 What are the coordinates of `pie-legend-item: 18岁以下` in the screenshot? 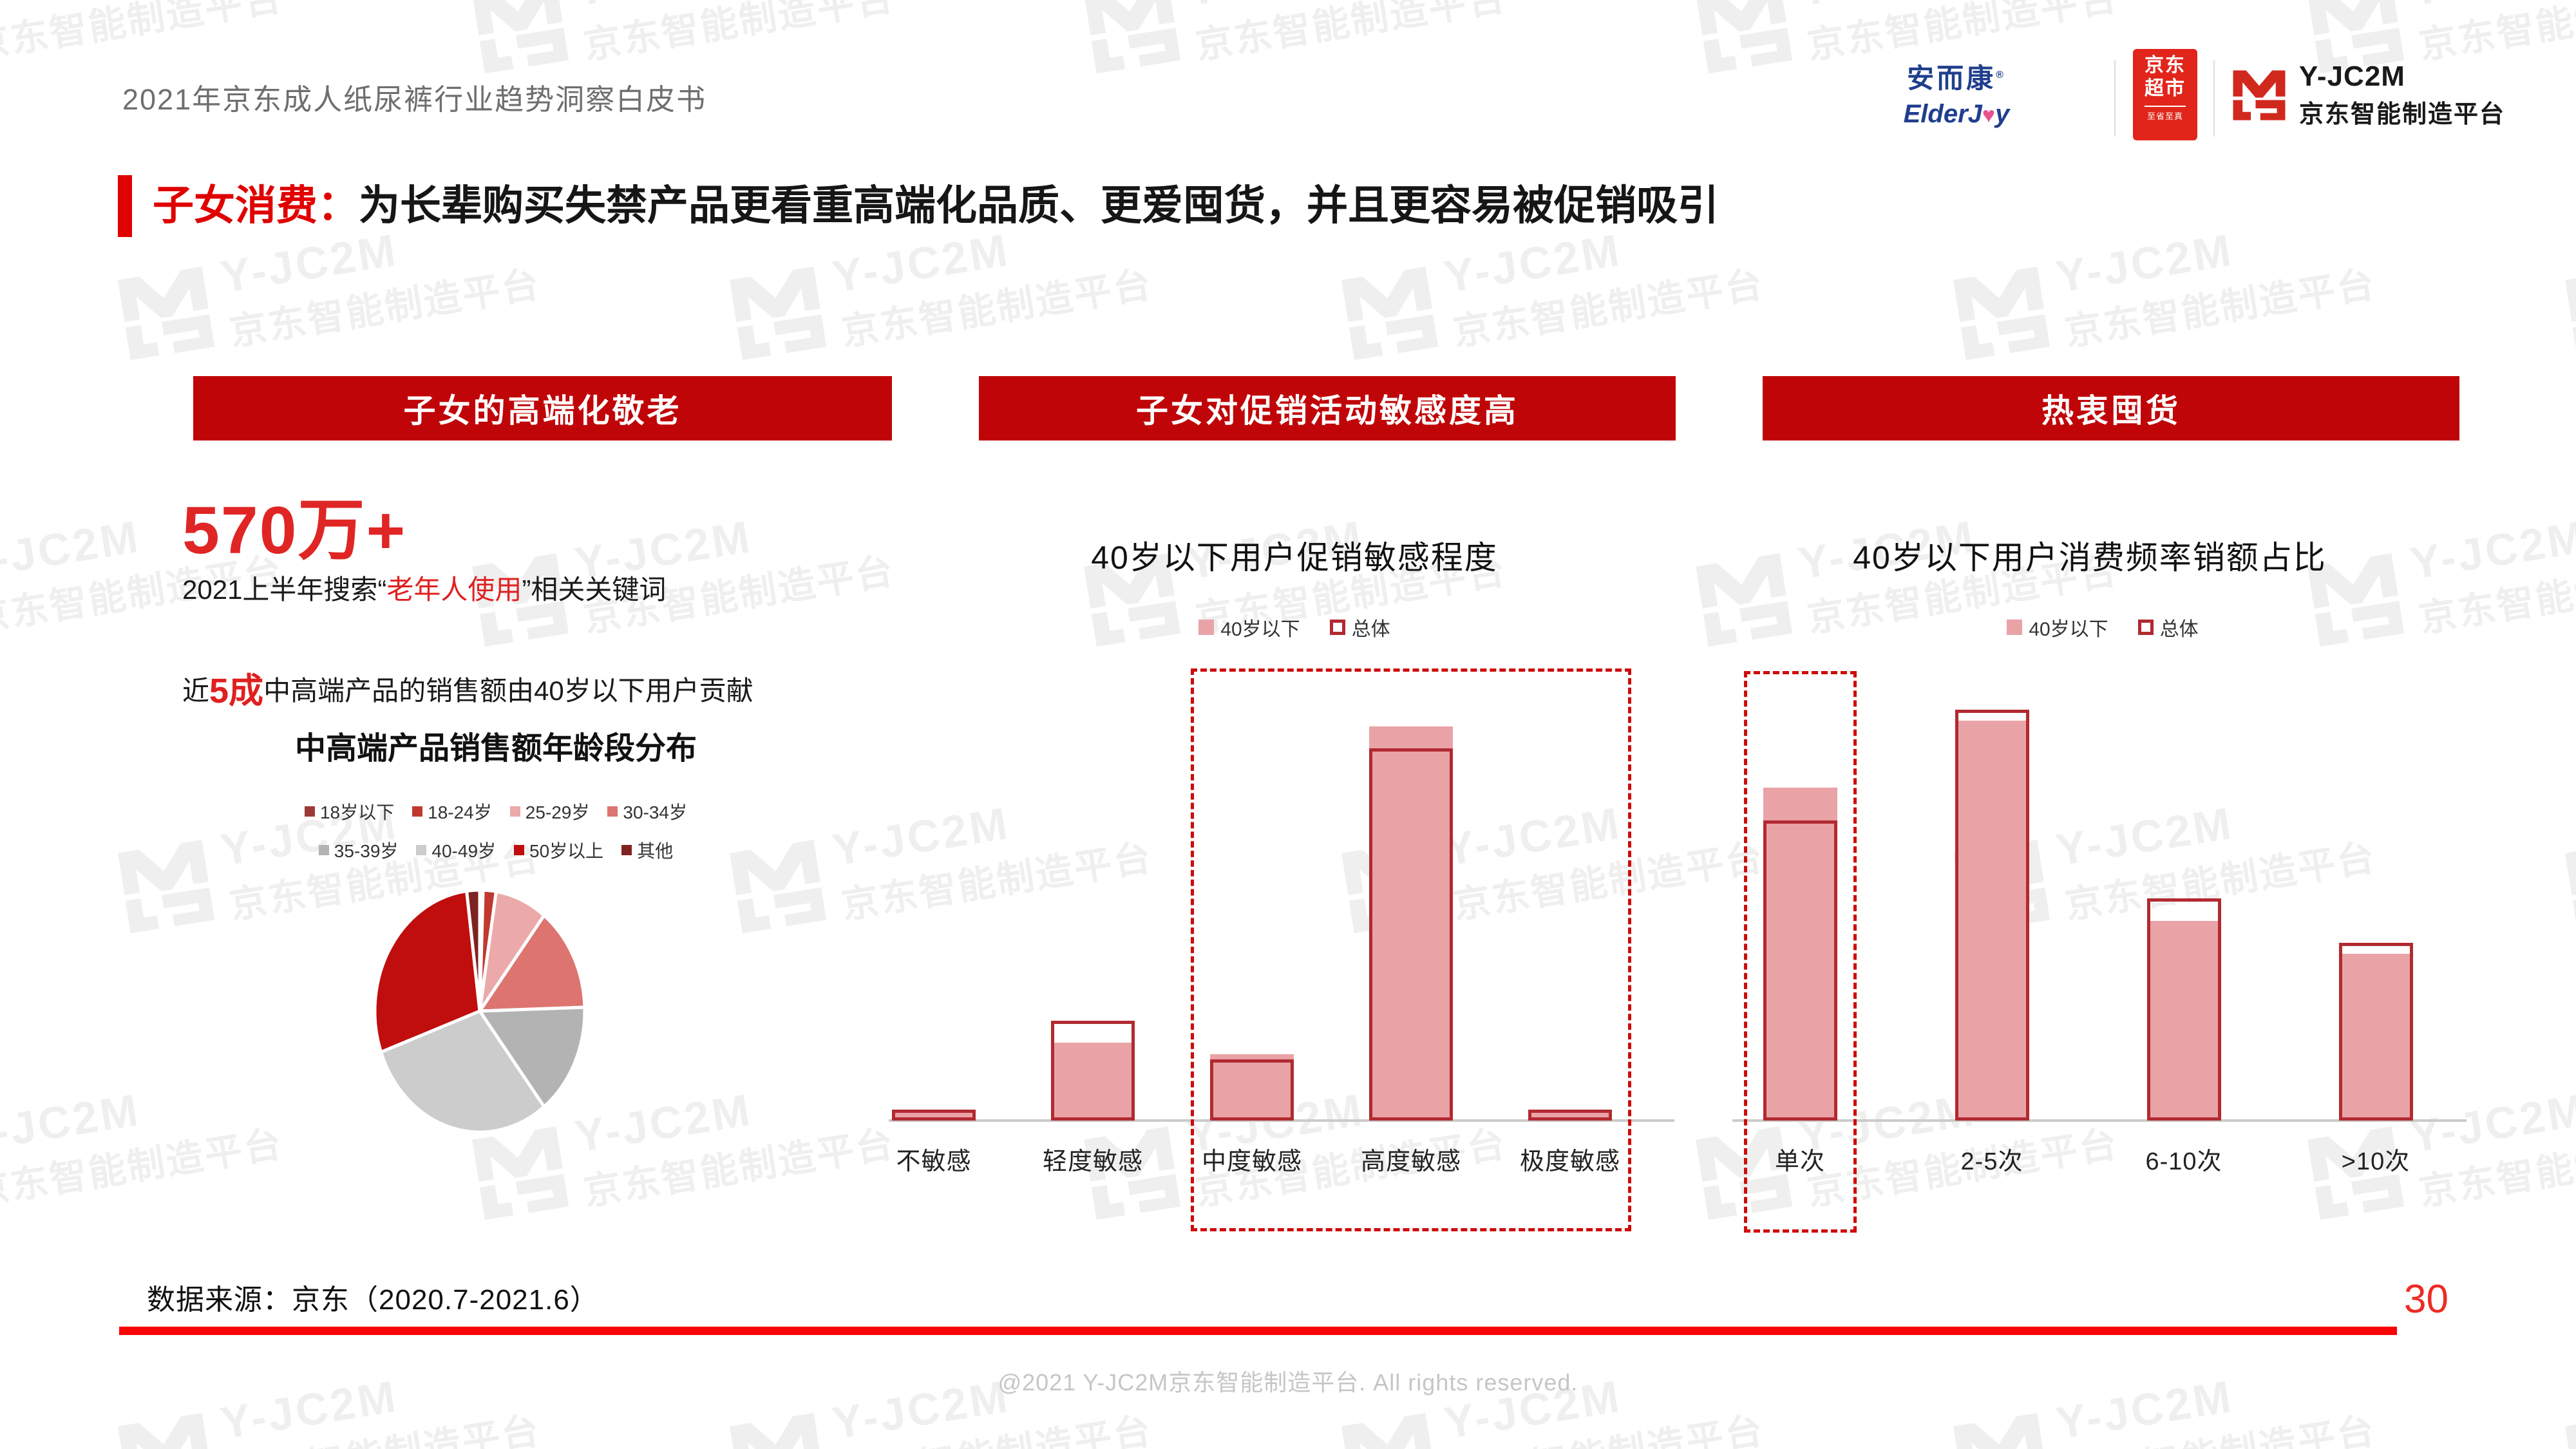 It's located at (350, 812).